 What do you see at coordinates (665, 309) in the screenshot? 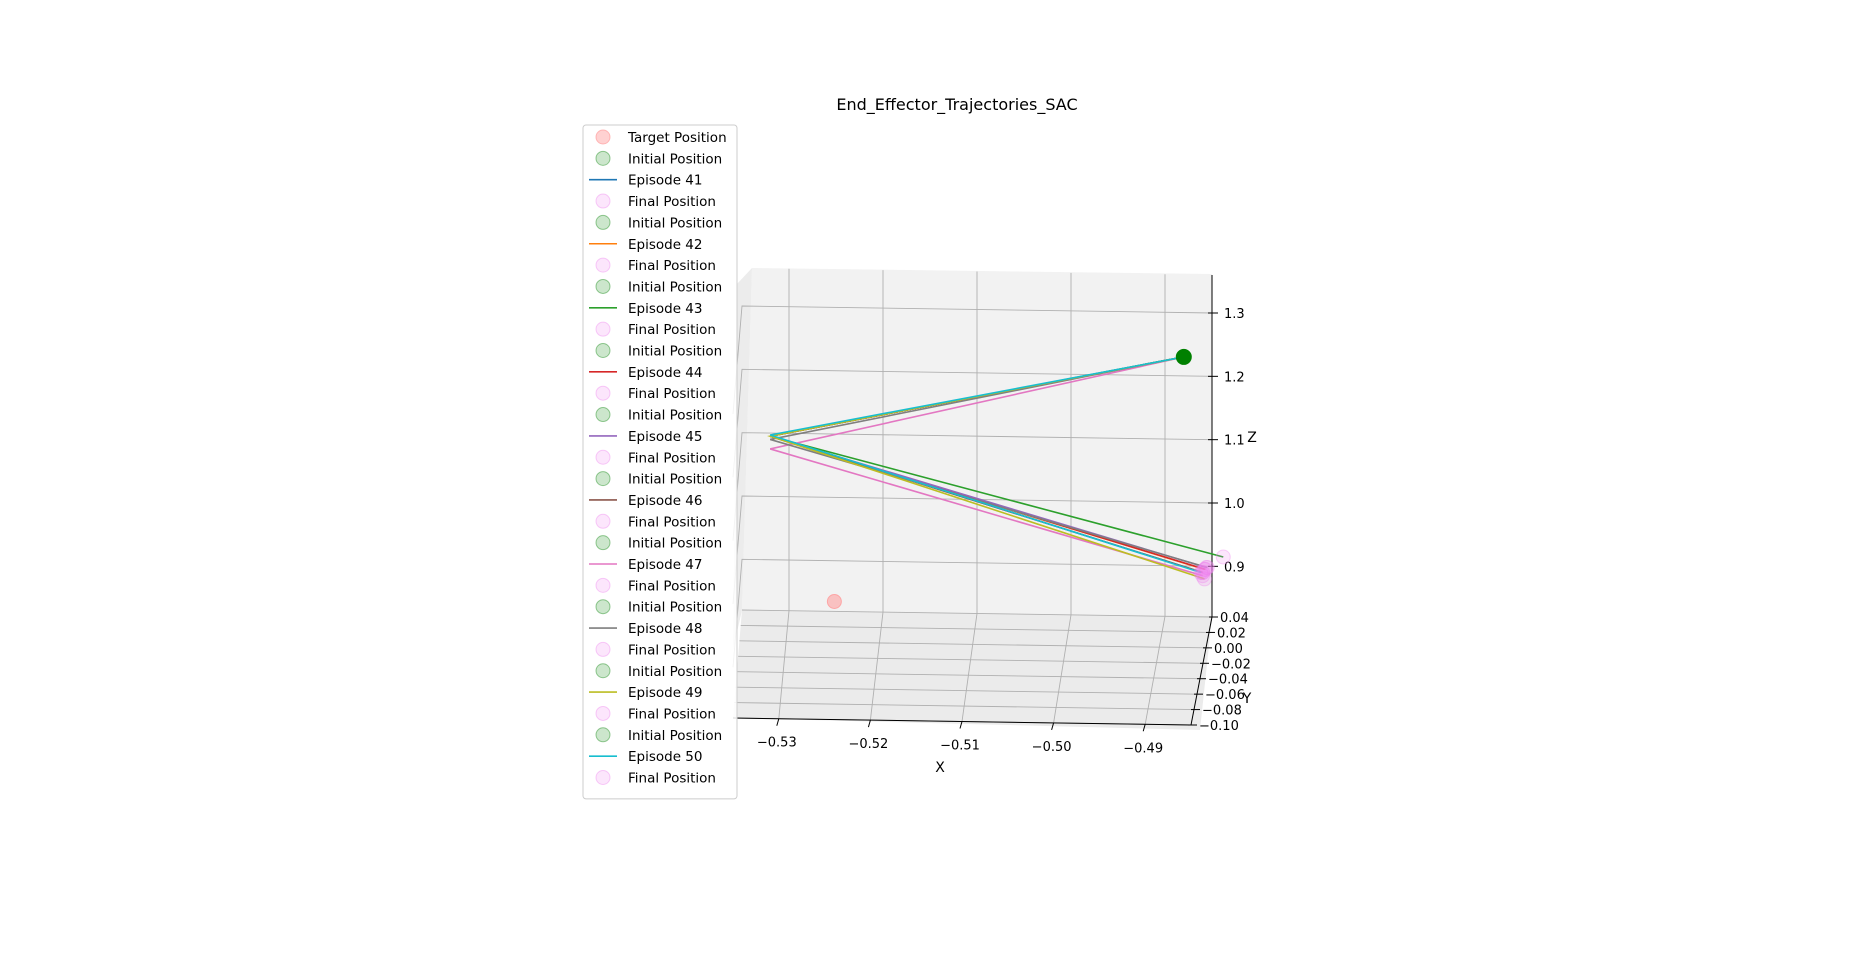
I see `legend-label: Episode 43` at bounding box center [665, 309].